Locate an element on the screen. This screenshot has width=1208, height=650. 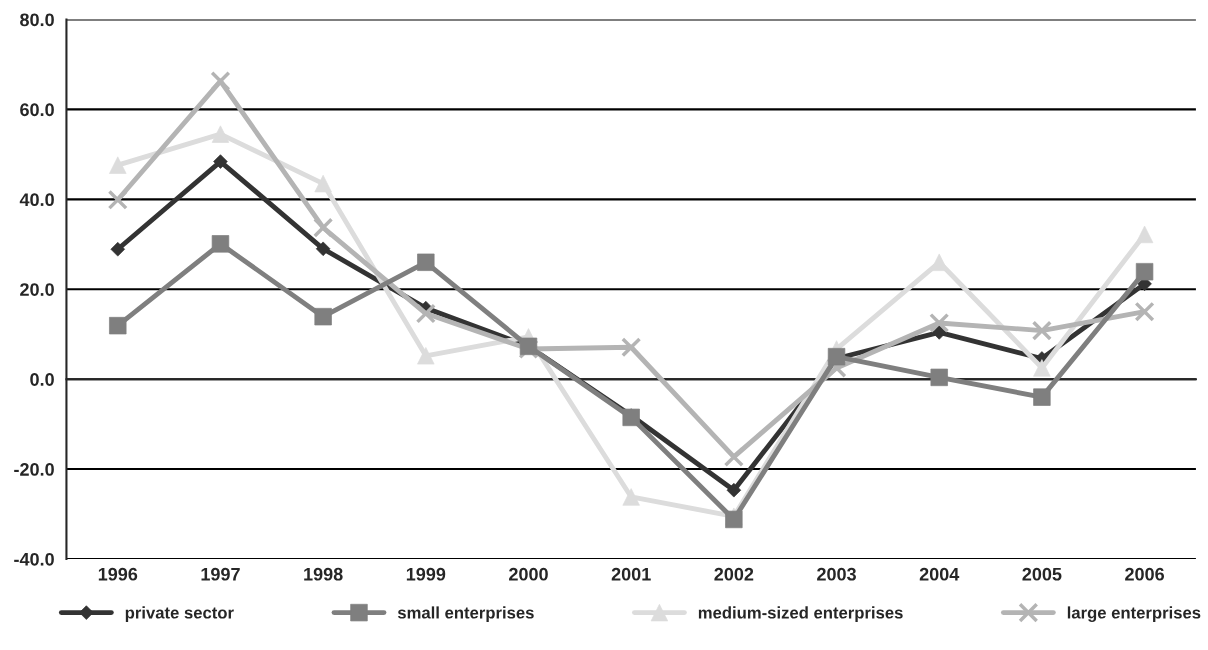
x-tick-label: 1996 is located at coordinates (118, 574).